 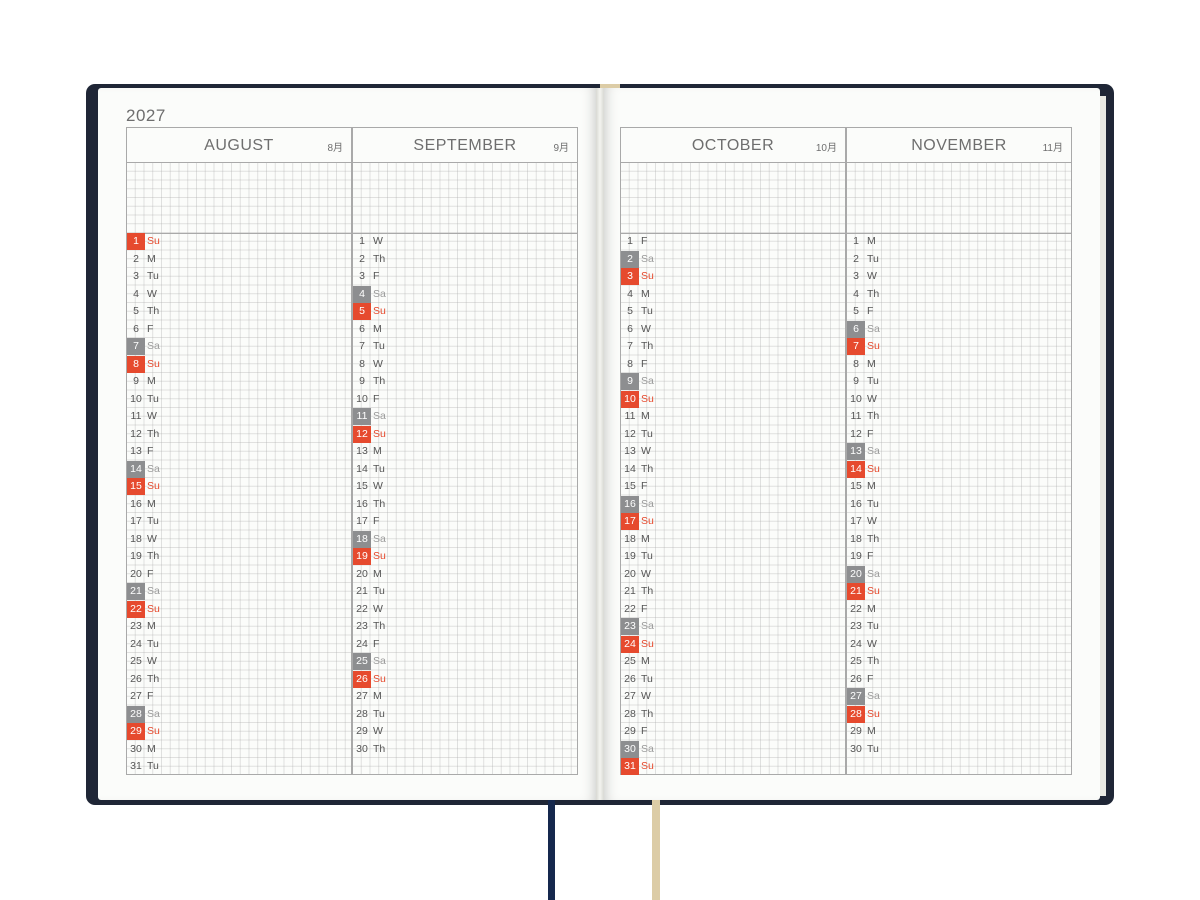 What do you see at coordinates (239, 277) in the screenshot?
I see `day-row: 3 Tu` at bounding box center [239, 277].